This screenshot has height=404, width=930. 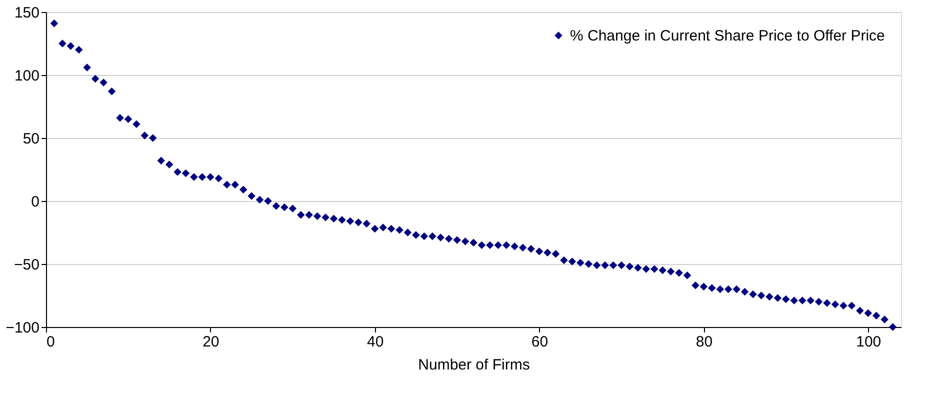 What do you see at coordinates (23, 328) in the screenshot?
I see `y-tick-label: −100` at bounding box center [23, 328].